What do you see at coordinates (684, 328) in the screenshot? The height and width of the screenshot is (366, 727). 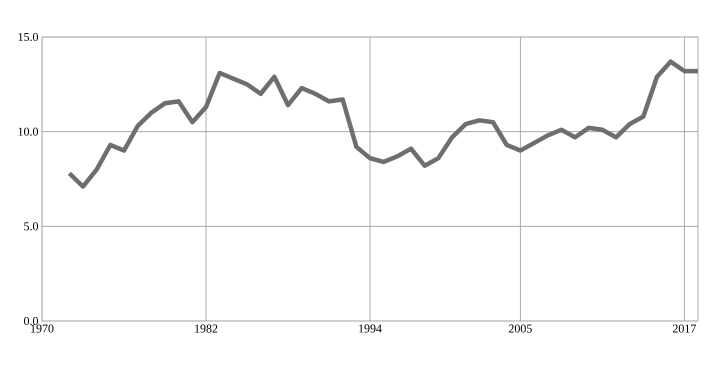 I see `x-tick-label: 2017` at bounding box center [684, 328].